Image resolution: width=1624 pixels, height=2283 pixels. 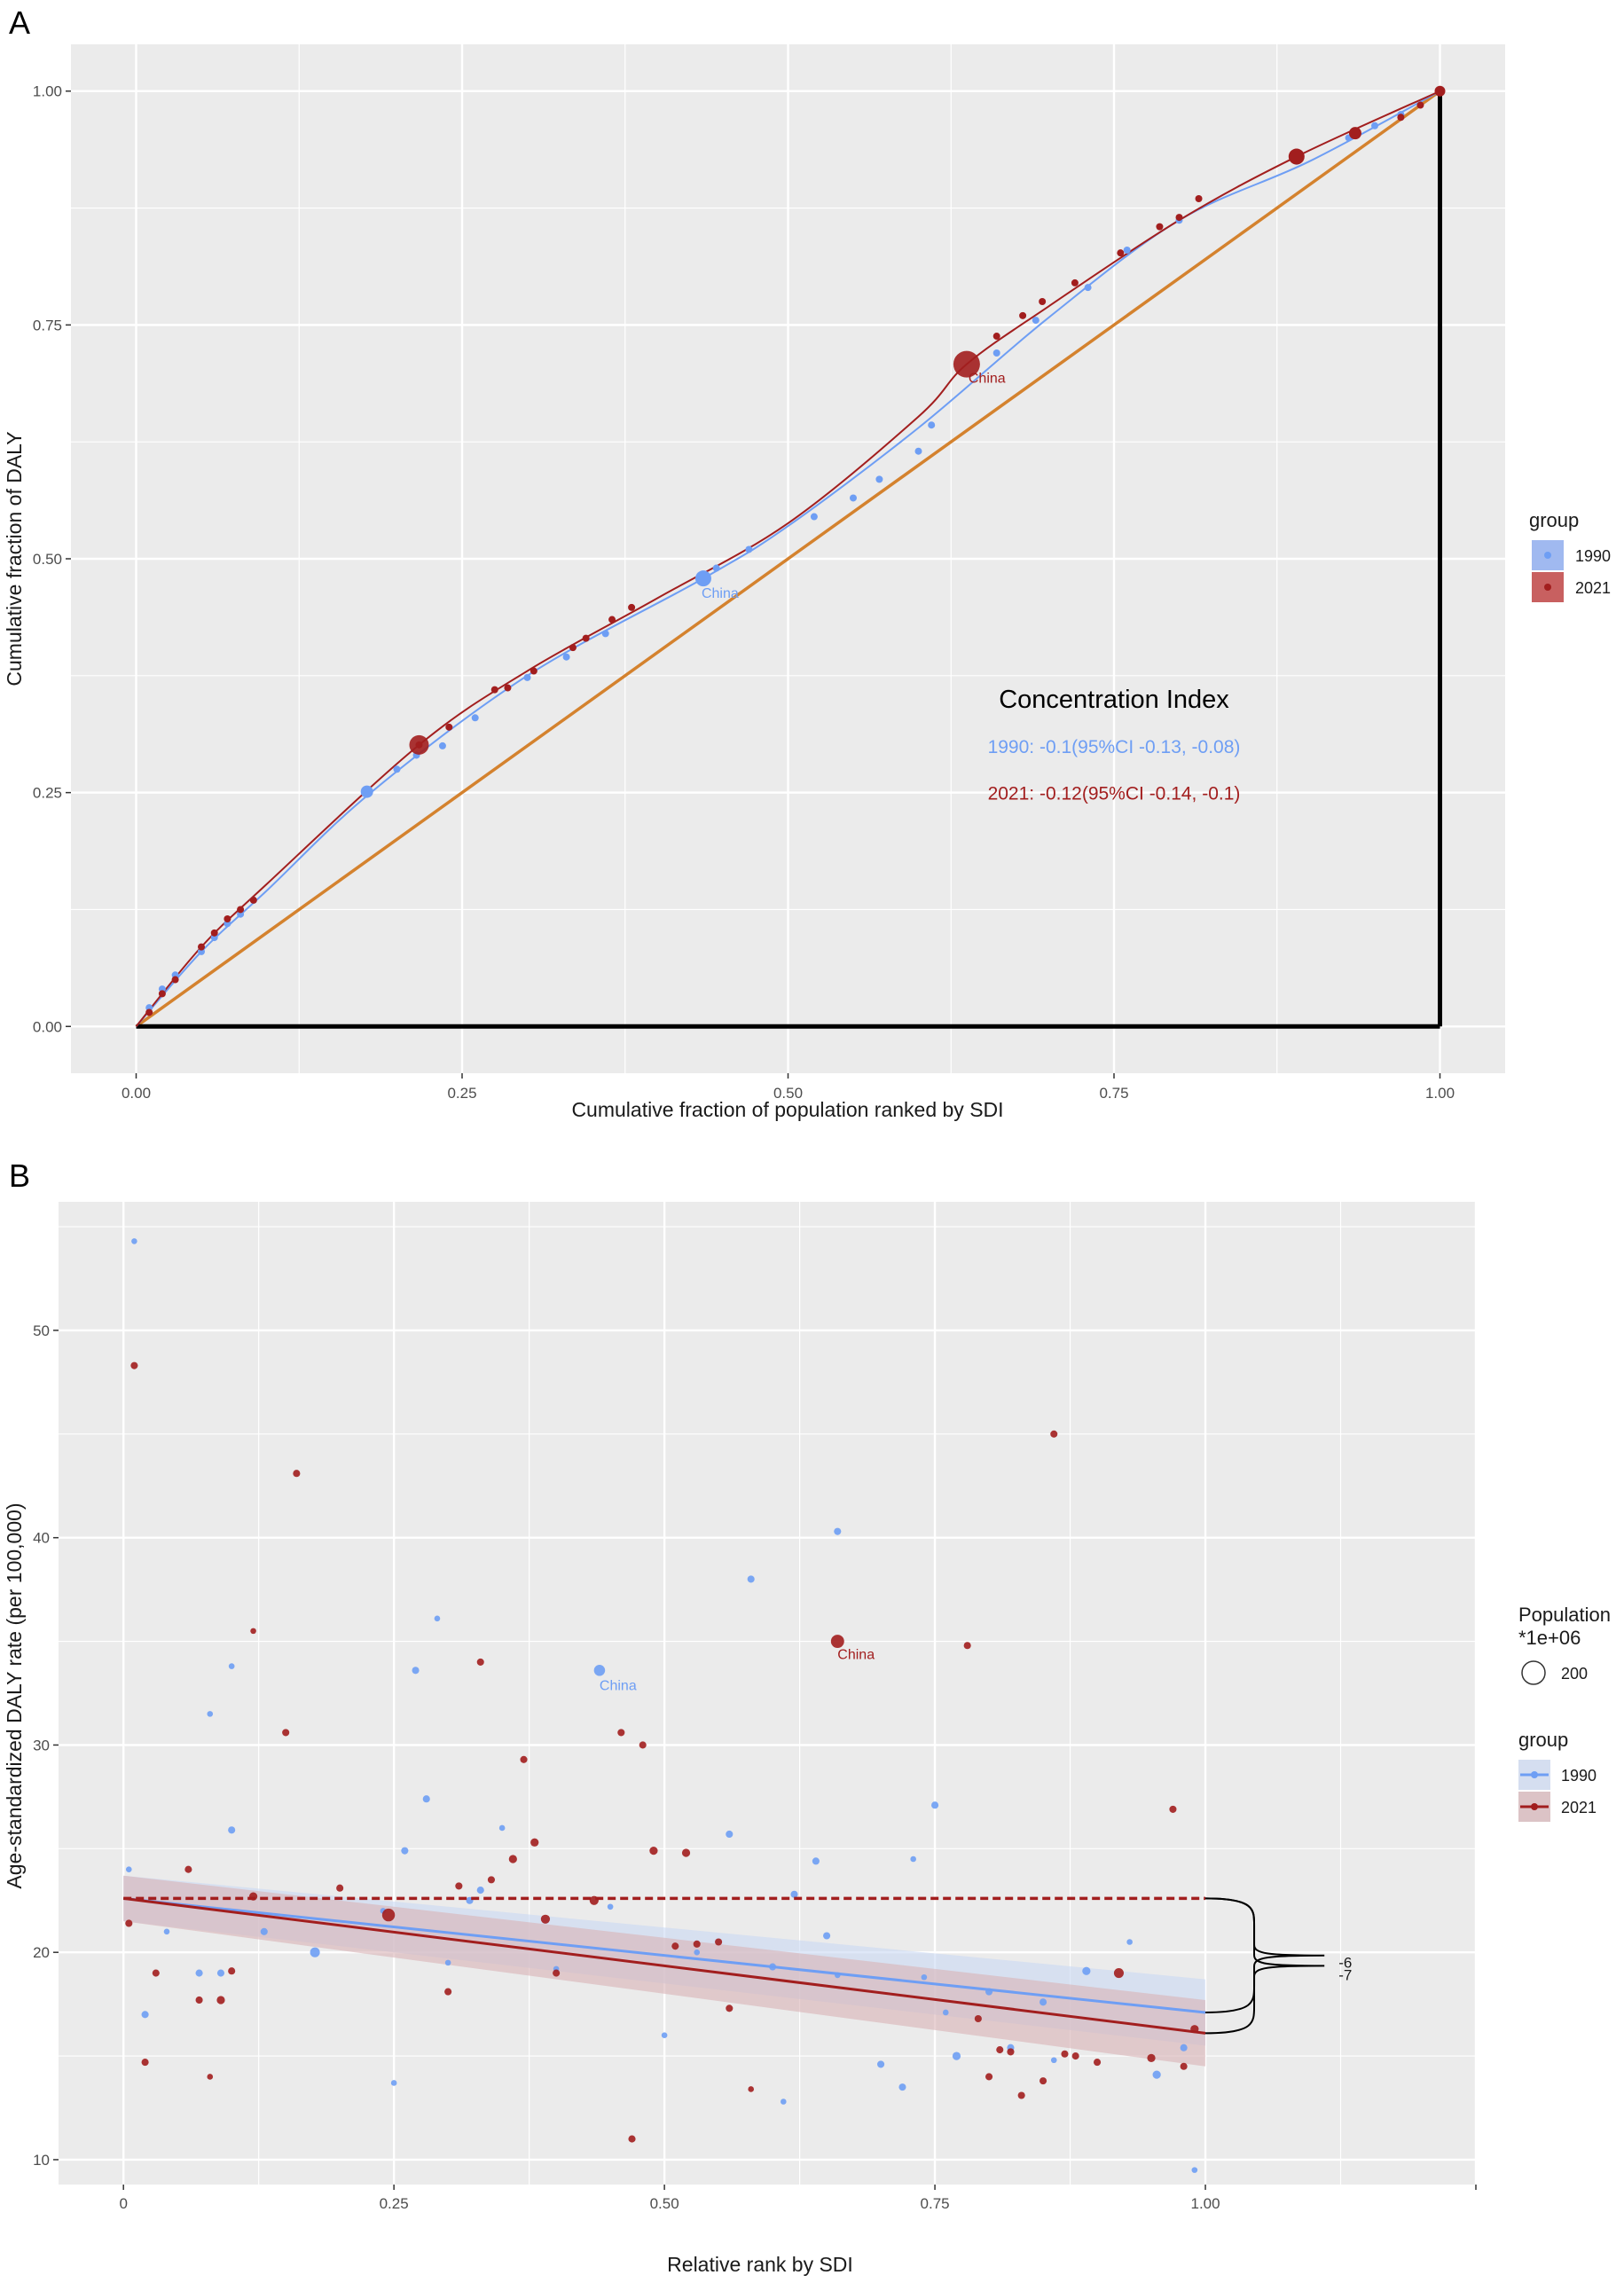 What do you see at coordinates (48, 793) in the screenshot?
I see `y-tick-label: 0.25` at bounding box center [48, 793].